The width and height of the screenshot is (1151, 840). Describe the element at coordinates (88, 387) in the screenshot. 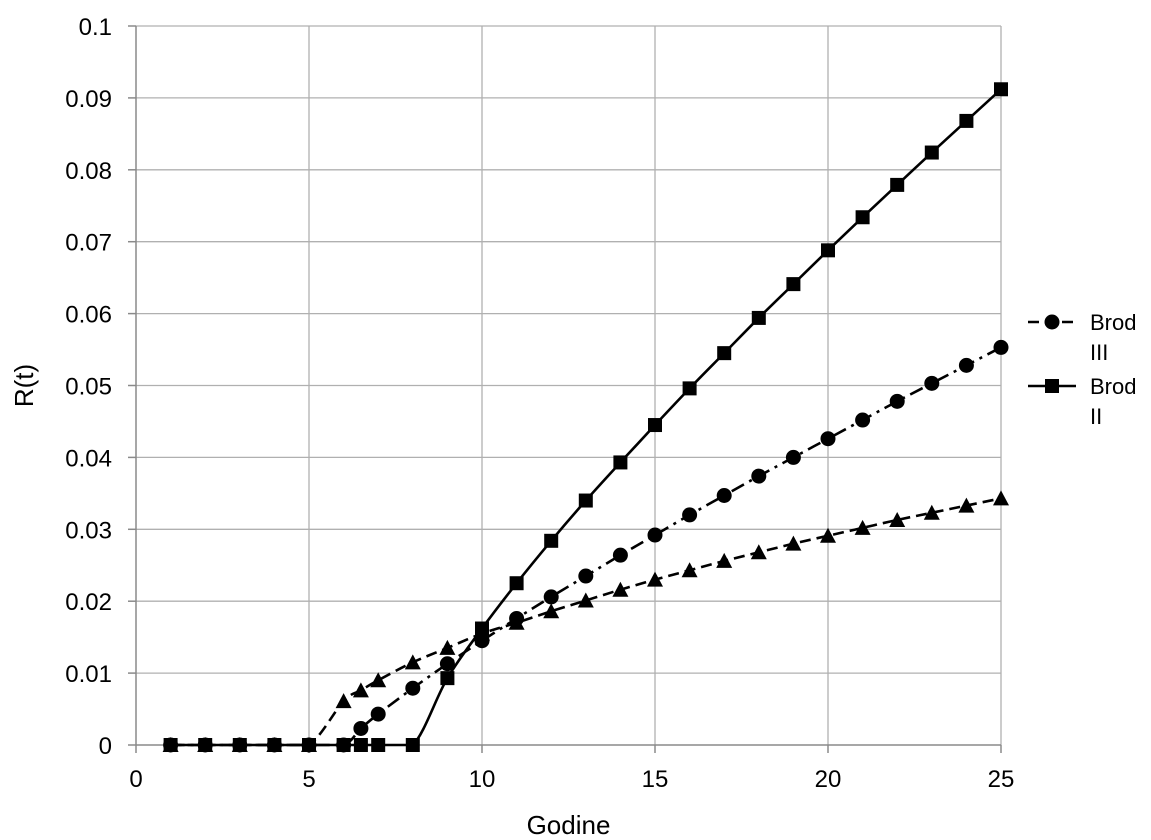

I see `y-tick-label: 0.05` at that location.